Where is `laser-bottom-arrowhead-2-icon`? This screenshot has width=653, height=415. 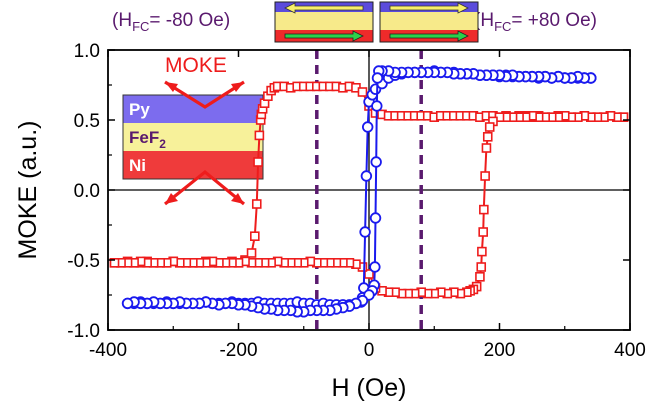 laser-bottom-arrowhead-2-icon is located at coordinates (237, 198).